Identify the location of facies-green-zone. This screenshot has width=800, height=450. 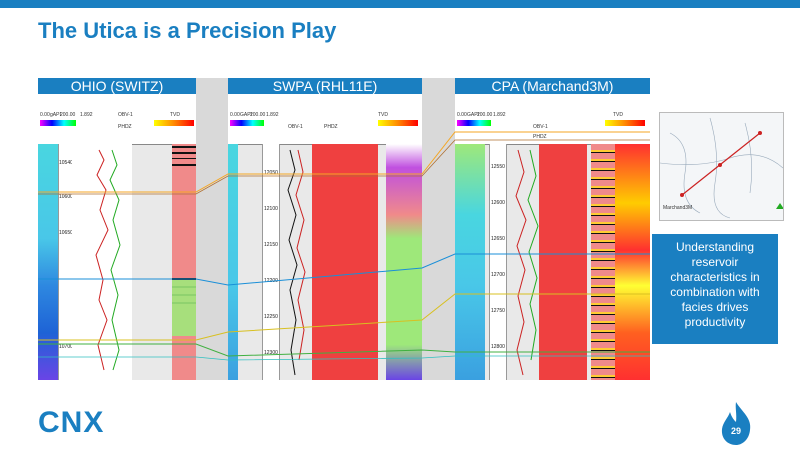
(184, 308).